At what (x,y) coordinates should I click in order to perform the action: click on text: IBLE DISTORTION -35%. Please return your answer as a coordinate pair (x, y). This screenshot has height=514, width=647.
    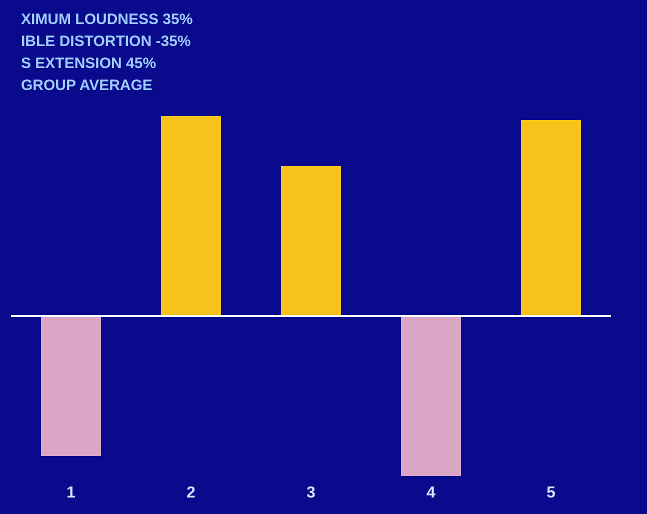
    Looking at the image, I should click on (106, 41).